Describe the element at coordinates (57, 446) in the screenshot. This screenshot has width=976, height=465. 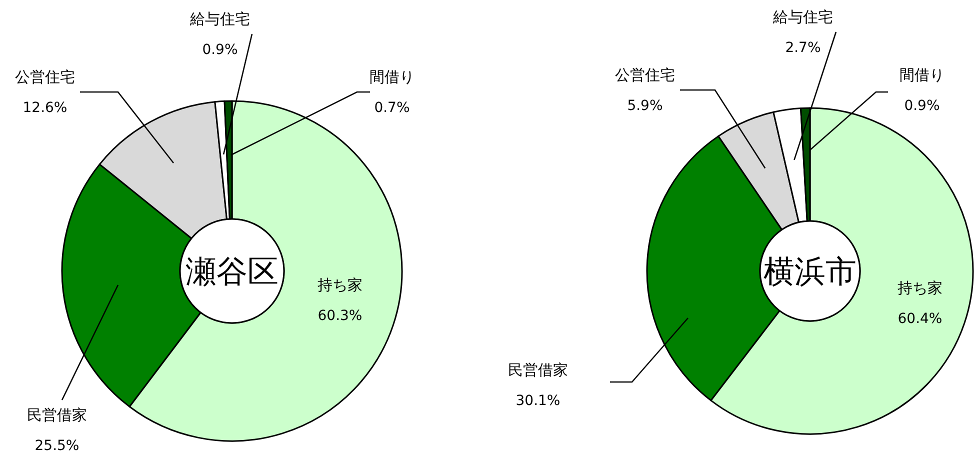
I see `data-label: 25.5%` at that location.